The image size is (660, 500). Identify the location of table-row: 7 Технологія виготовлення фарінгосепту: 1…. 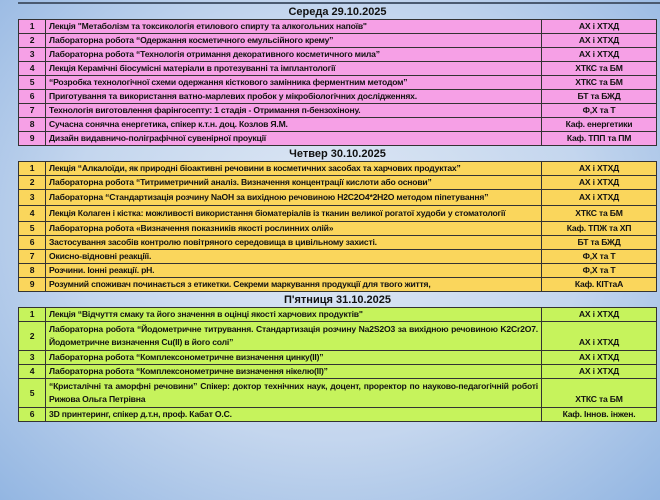
(337, 110).